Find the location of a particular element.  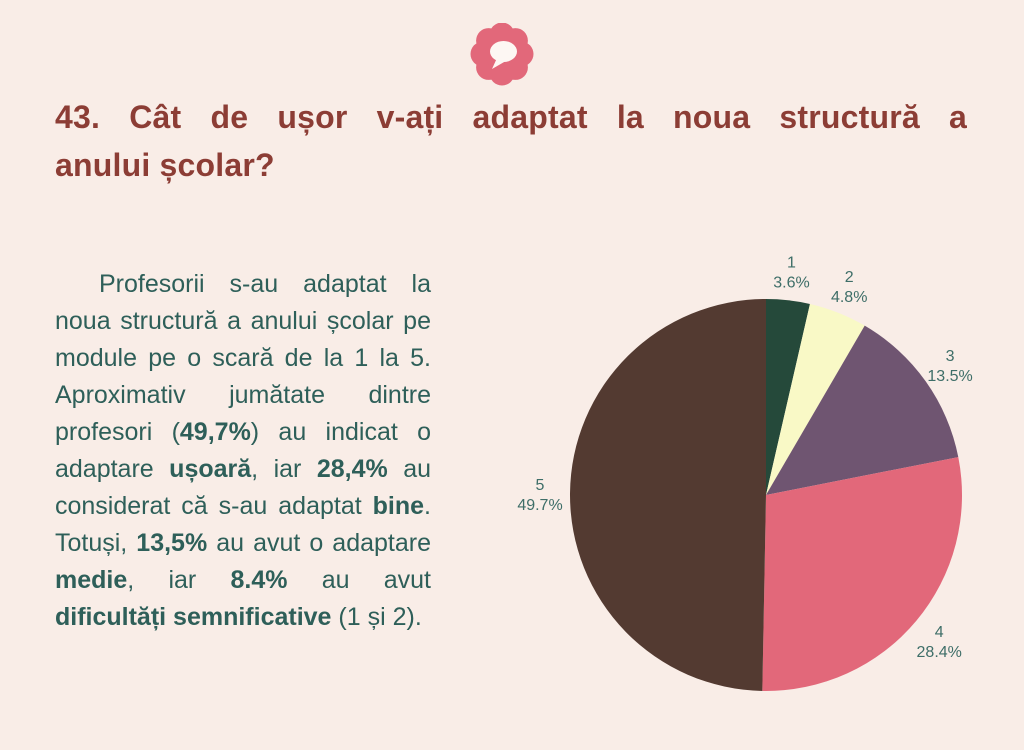

paragraph-bold-segment: 13,5% is located at coordinates (172, 543).